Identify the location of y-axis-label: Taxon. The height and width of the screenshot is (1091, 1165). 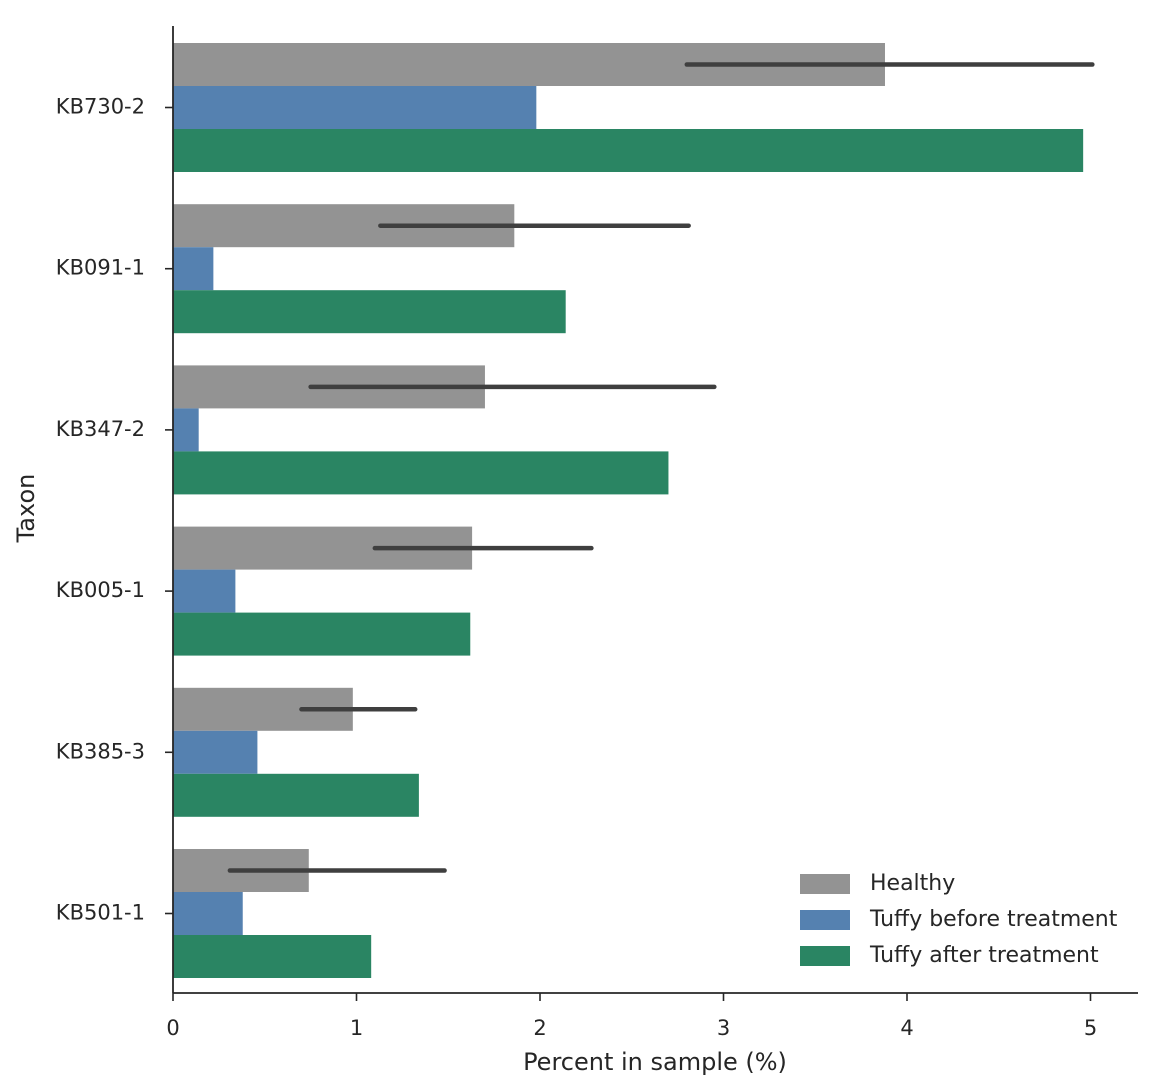
(26, 509).